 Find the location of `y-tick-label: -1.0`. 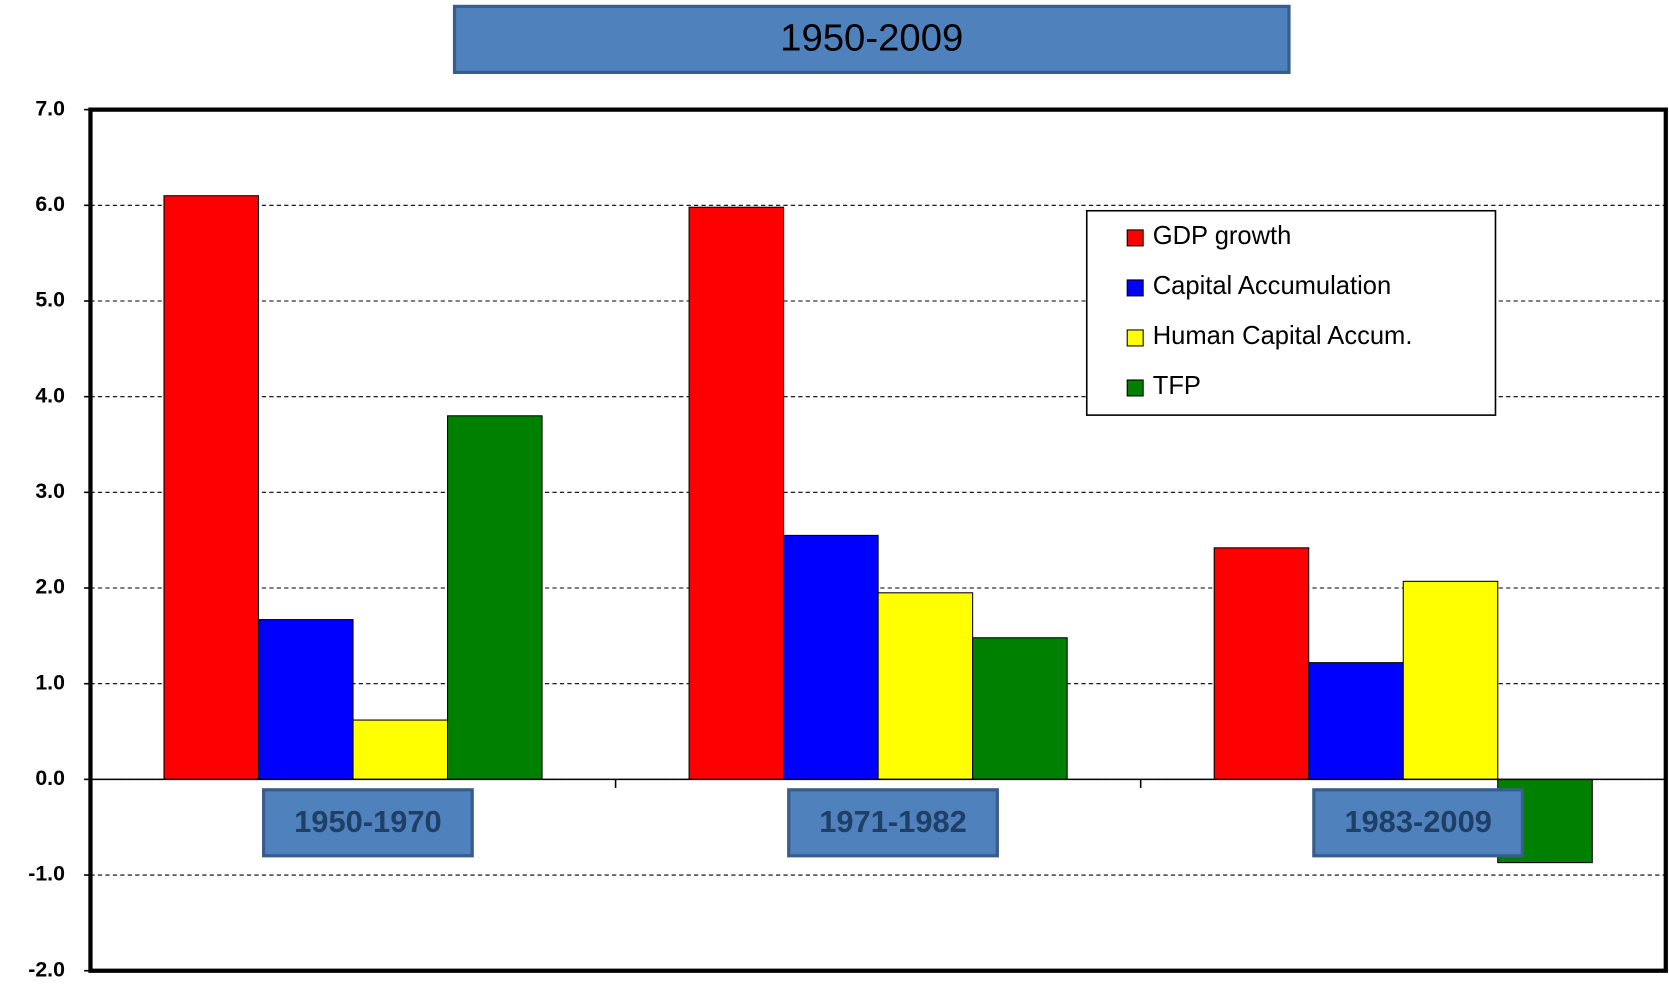

y-tick-label: -1.0 is located at coordinates (46, 874).